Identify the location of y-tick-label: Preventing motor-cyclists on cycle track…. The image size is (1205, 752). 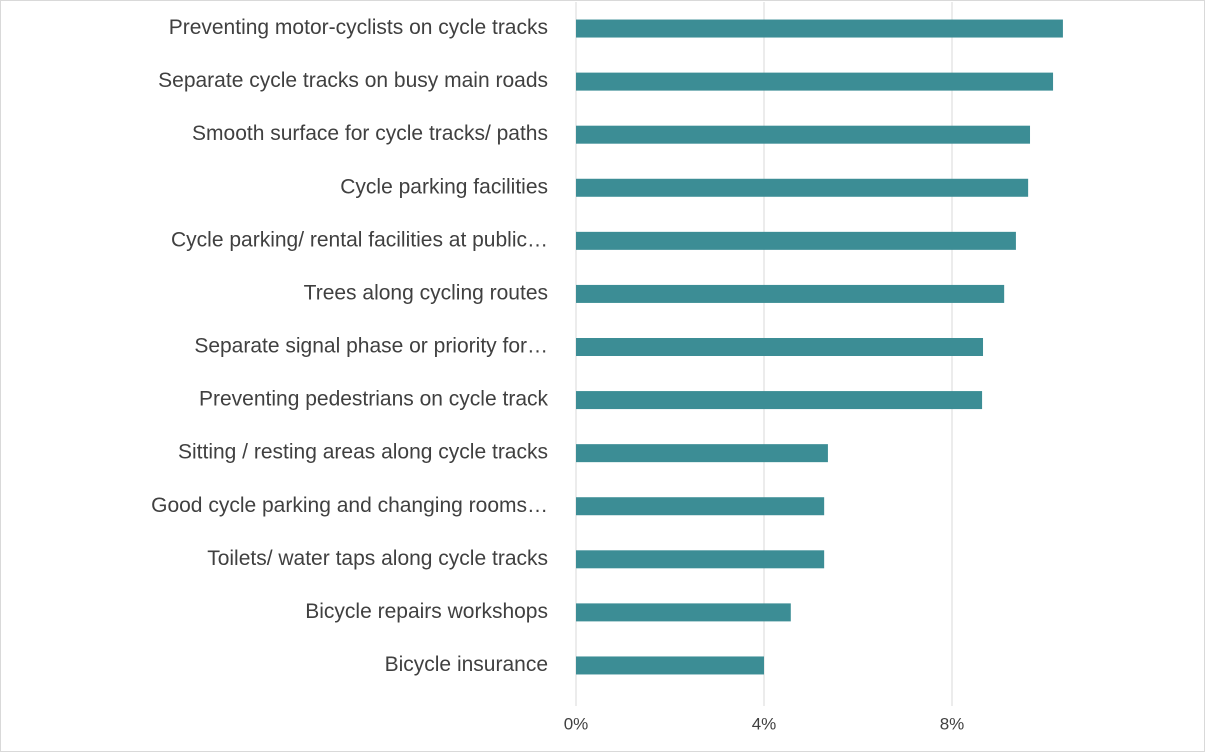
(358, 27).